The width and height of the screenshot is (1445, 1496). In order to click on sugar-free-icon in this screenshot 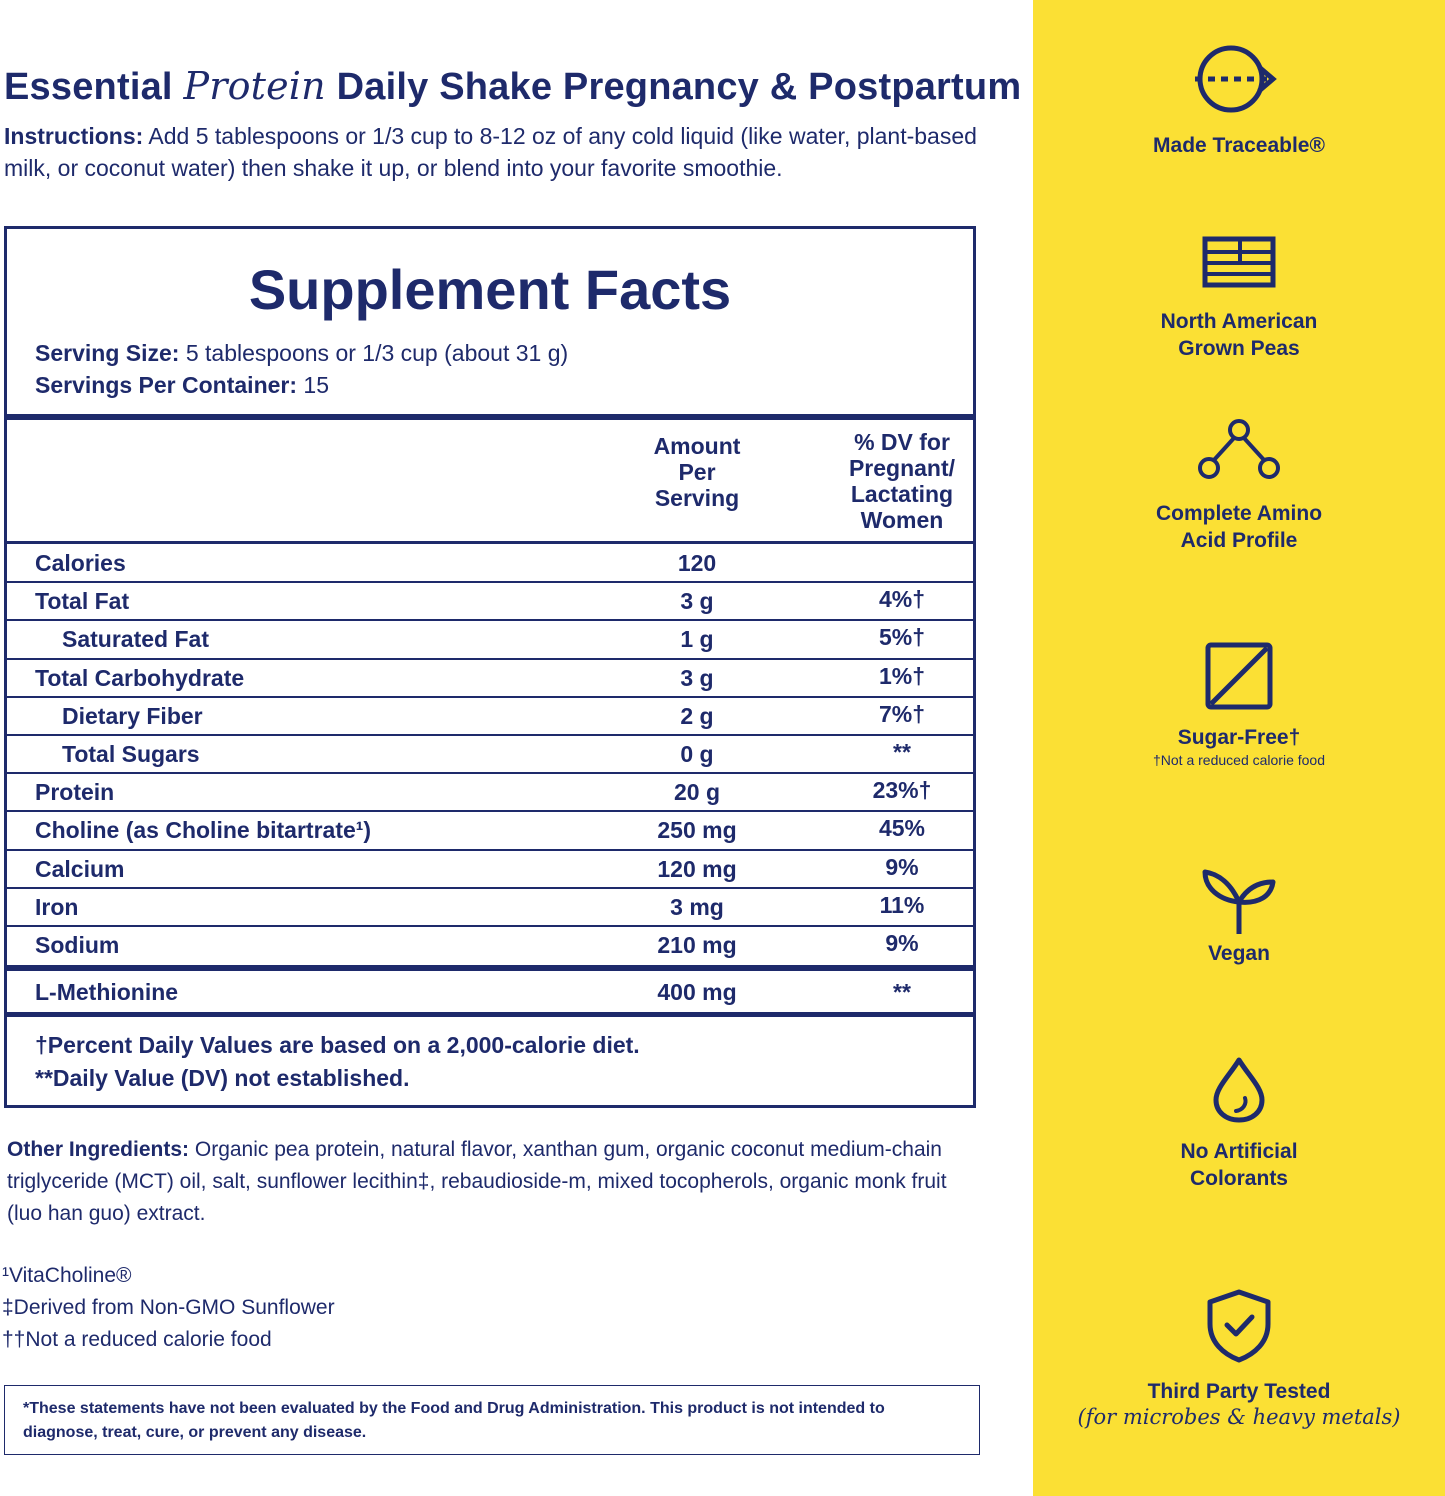, I will do `click(1239, 676)`.